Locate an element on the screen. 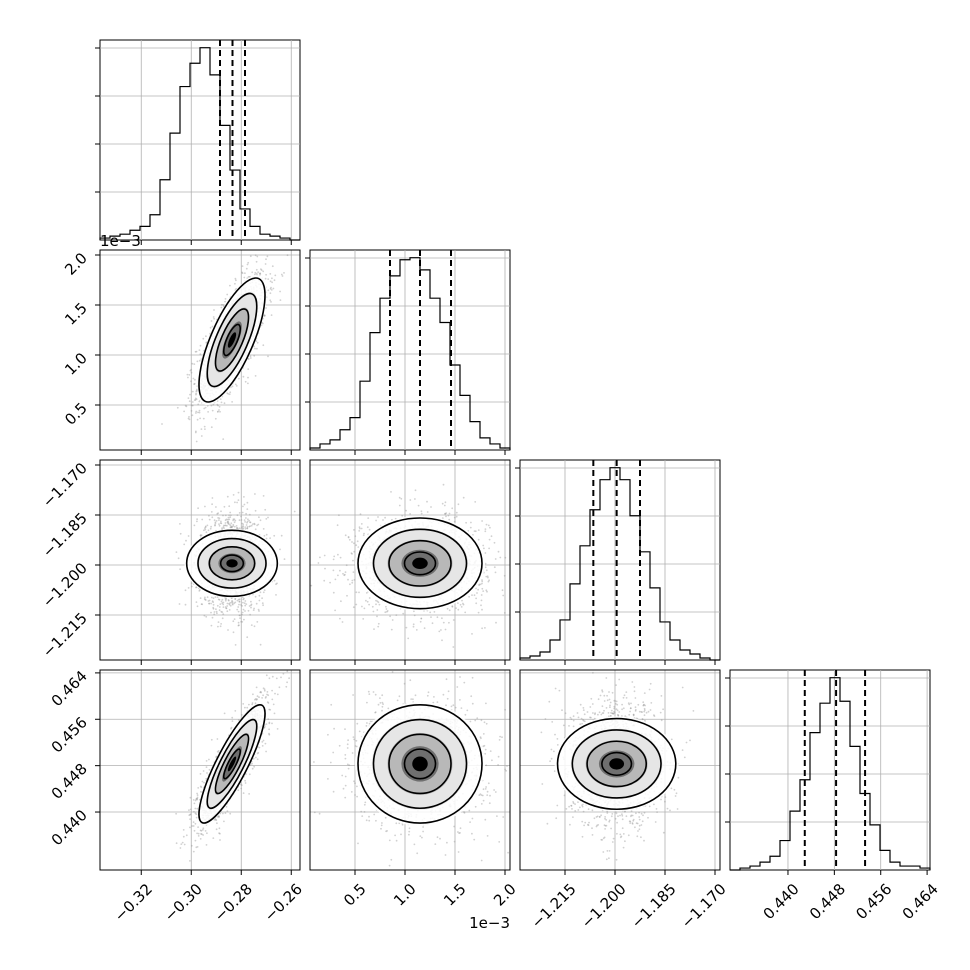  x-tick-label: 2.0 is located at coordinates (505, 895).